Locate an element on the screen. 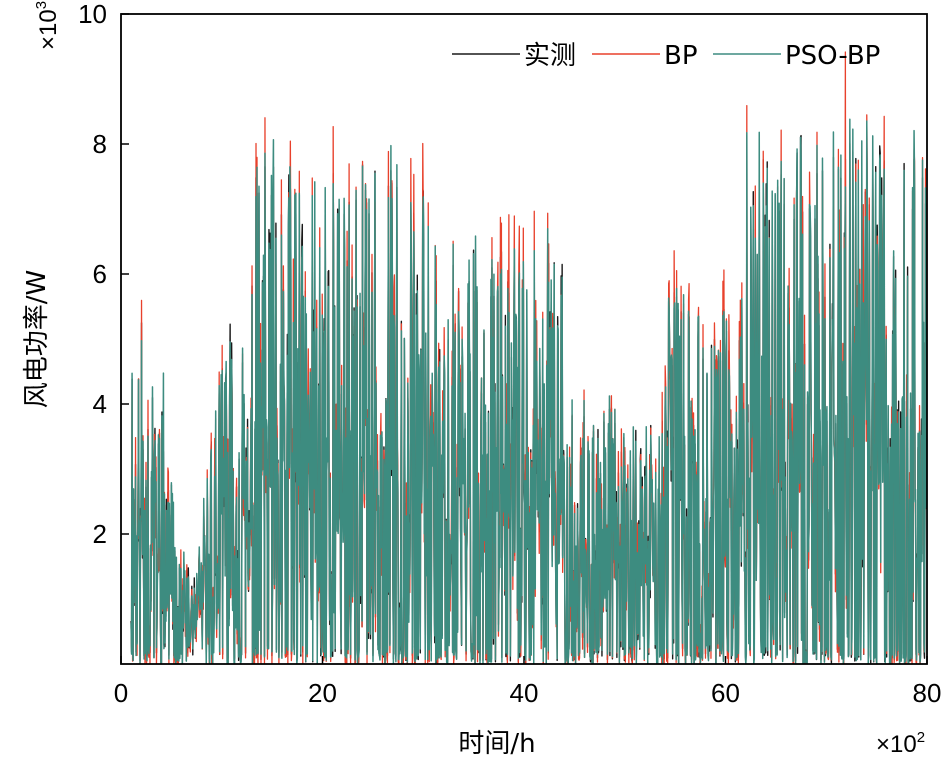 This screenshot has width=945, height=767. x-multiplier-base: ×10 is located at coordinates (896, 744).